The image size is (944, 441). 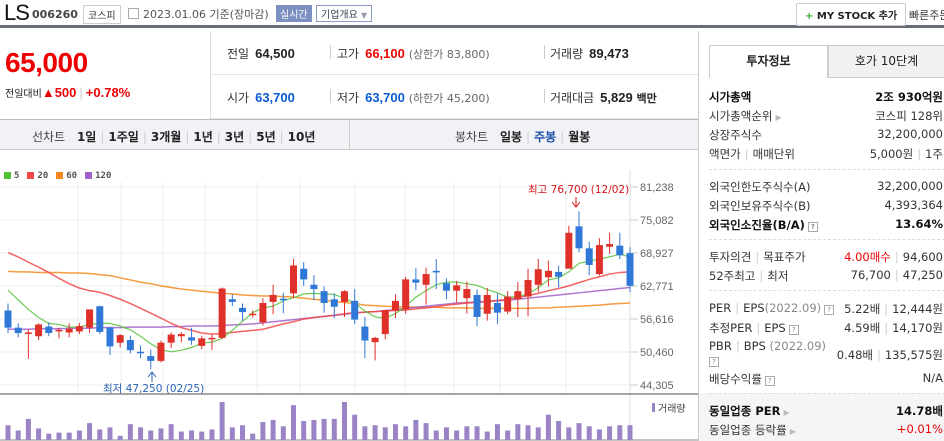 What do you see at coordinates (545, 137) in the screenshot?
I see `tab-candle-1: 주봉` at bounding box center [545, 137].